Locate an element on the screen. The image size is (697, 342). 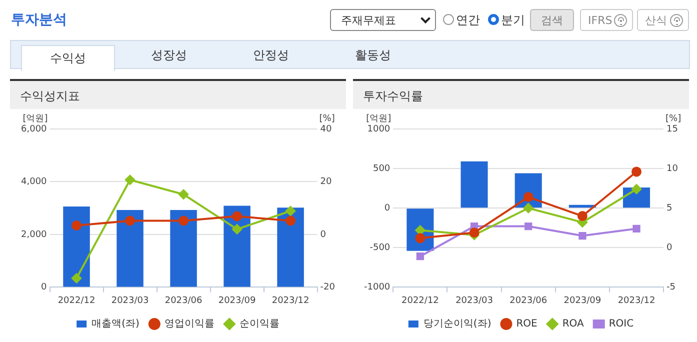
text: 수익성 is located at coordinates (68, 58).